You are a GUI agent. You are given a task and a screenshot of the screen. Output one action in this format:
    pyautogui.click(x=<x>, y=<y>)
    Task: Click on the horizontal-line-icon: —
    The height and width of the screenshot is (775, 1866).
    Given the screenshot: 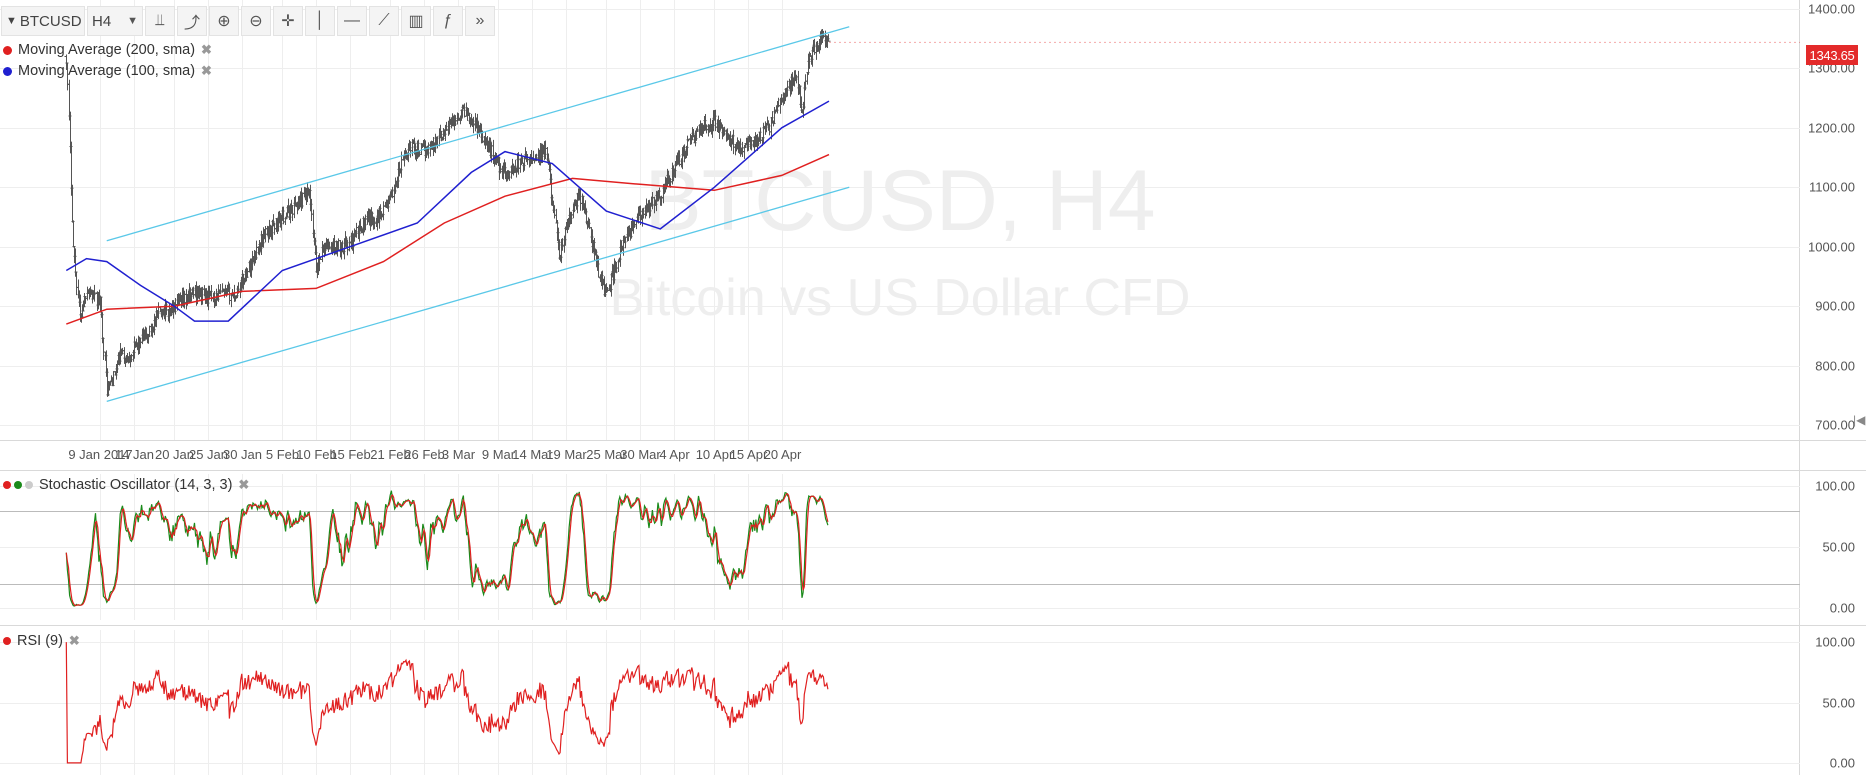 What is the action you would take?
    pyautogui.click(x=352, y=20)
    